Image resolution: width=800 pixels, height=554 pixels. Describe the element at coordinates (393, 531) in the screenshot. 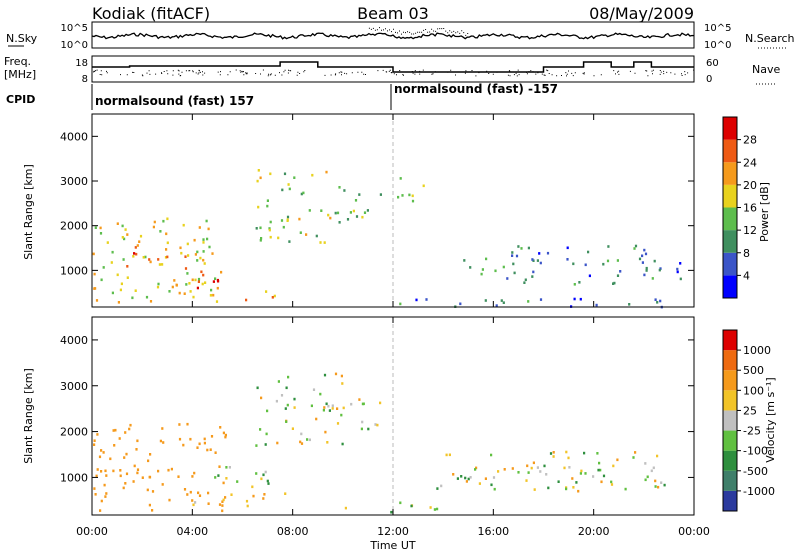

I see `x-tick-label: 12:00` at that location.